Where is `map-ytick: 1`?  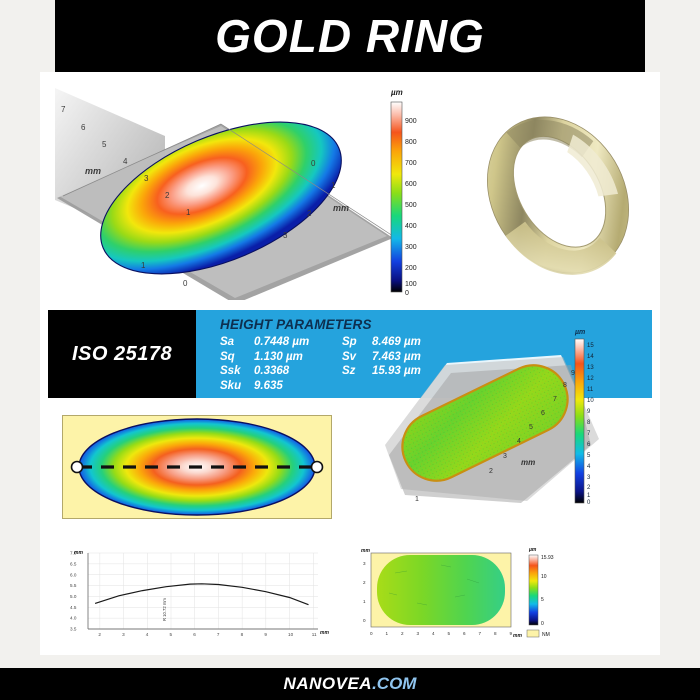
map-ytick: 1 is located at coordinates (364, 601).